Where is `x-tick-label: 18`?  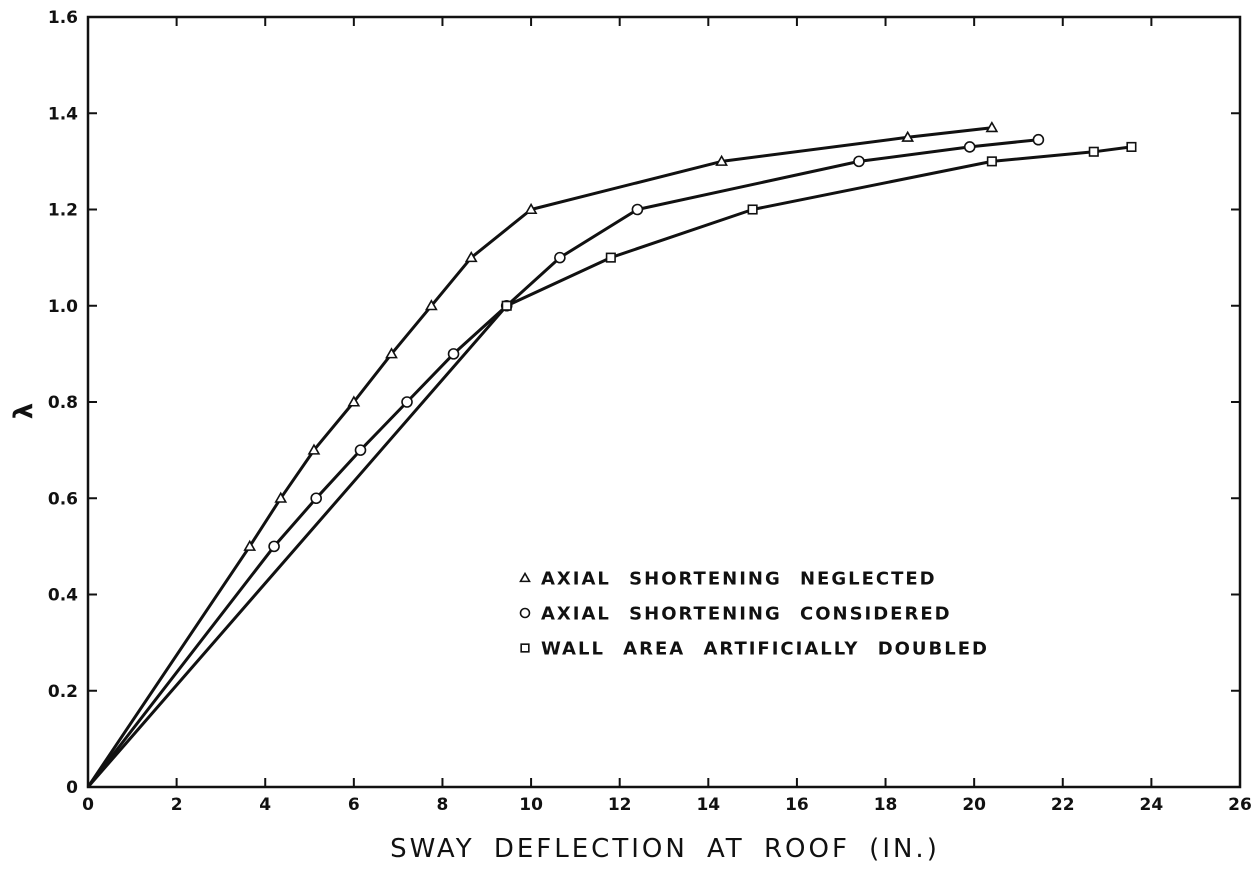
x-tick-label: 18 is located at coordinates (886, 805).